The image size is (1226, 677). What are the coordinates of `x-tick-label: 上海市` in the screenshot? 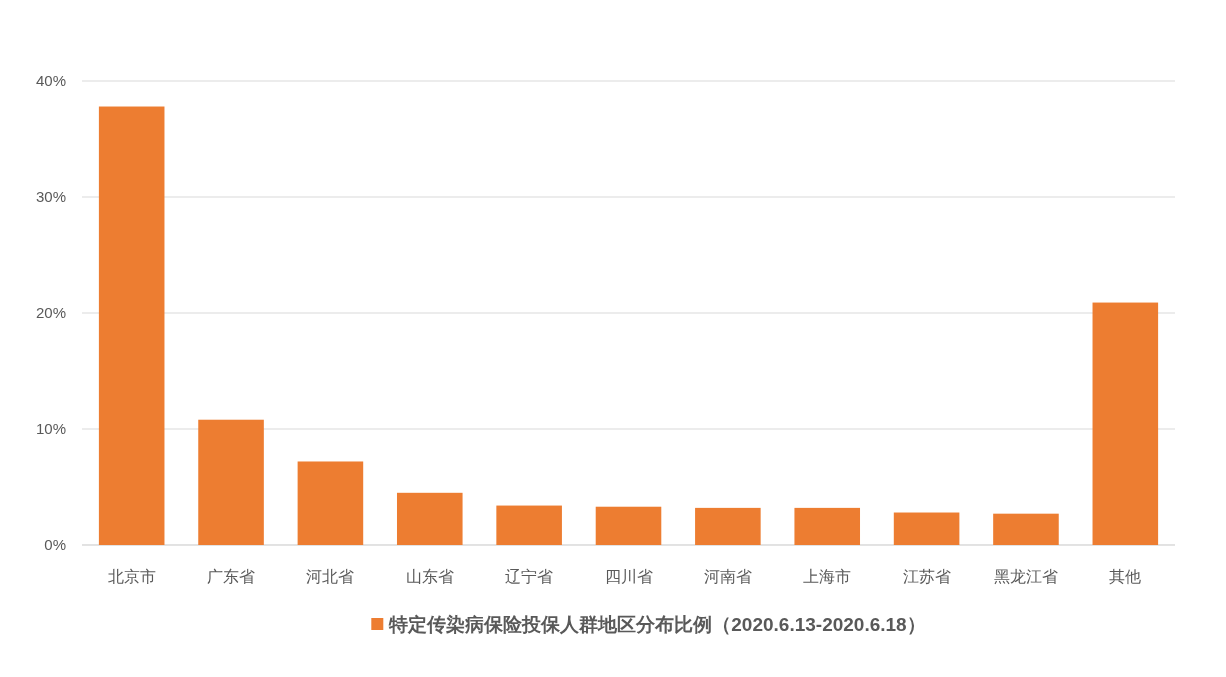 It's located at (827, 576).